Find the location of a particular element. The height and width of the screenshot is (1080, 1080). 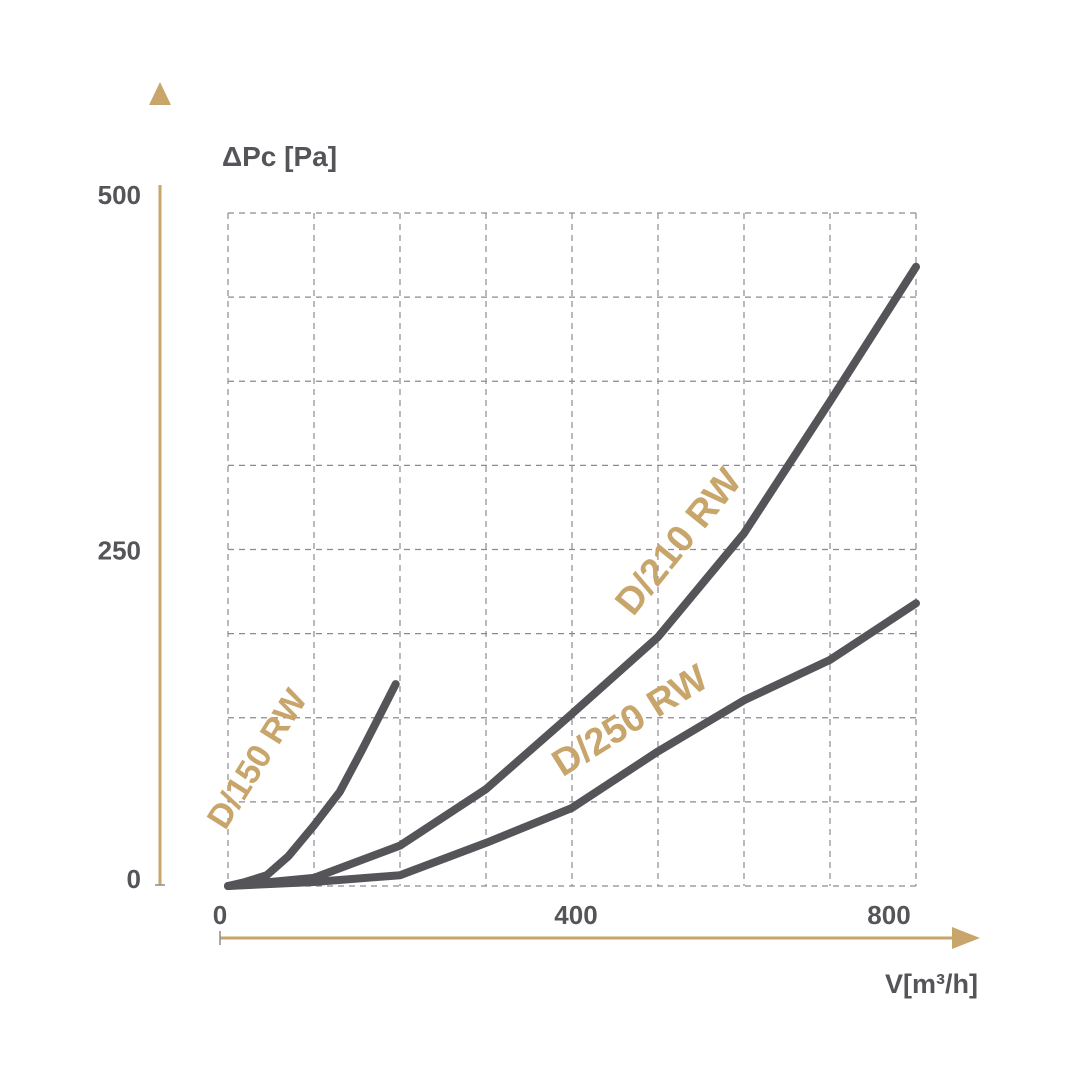

x-tick-label: 0 is located at coordinates (220, 915).